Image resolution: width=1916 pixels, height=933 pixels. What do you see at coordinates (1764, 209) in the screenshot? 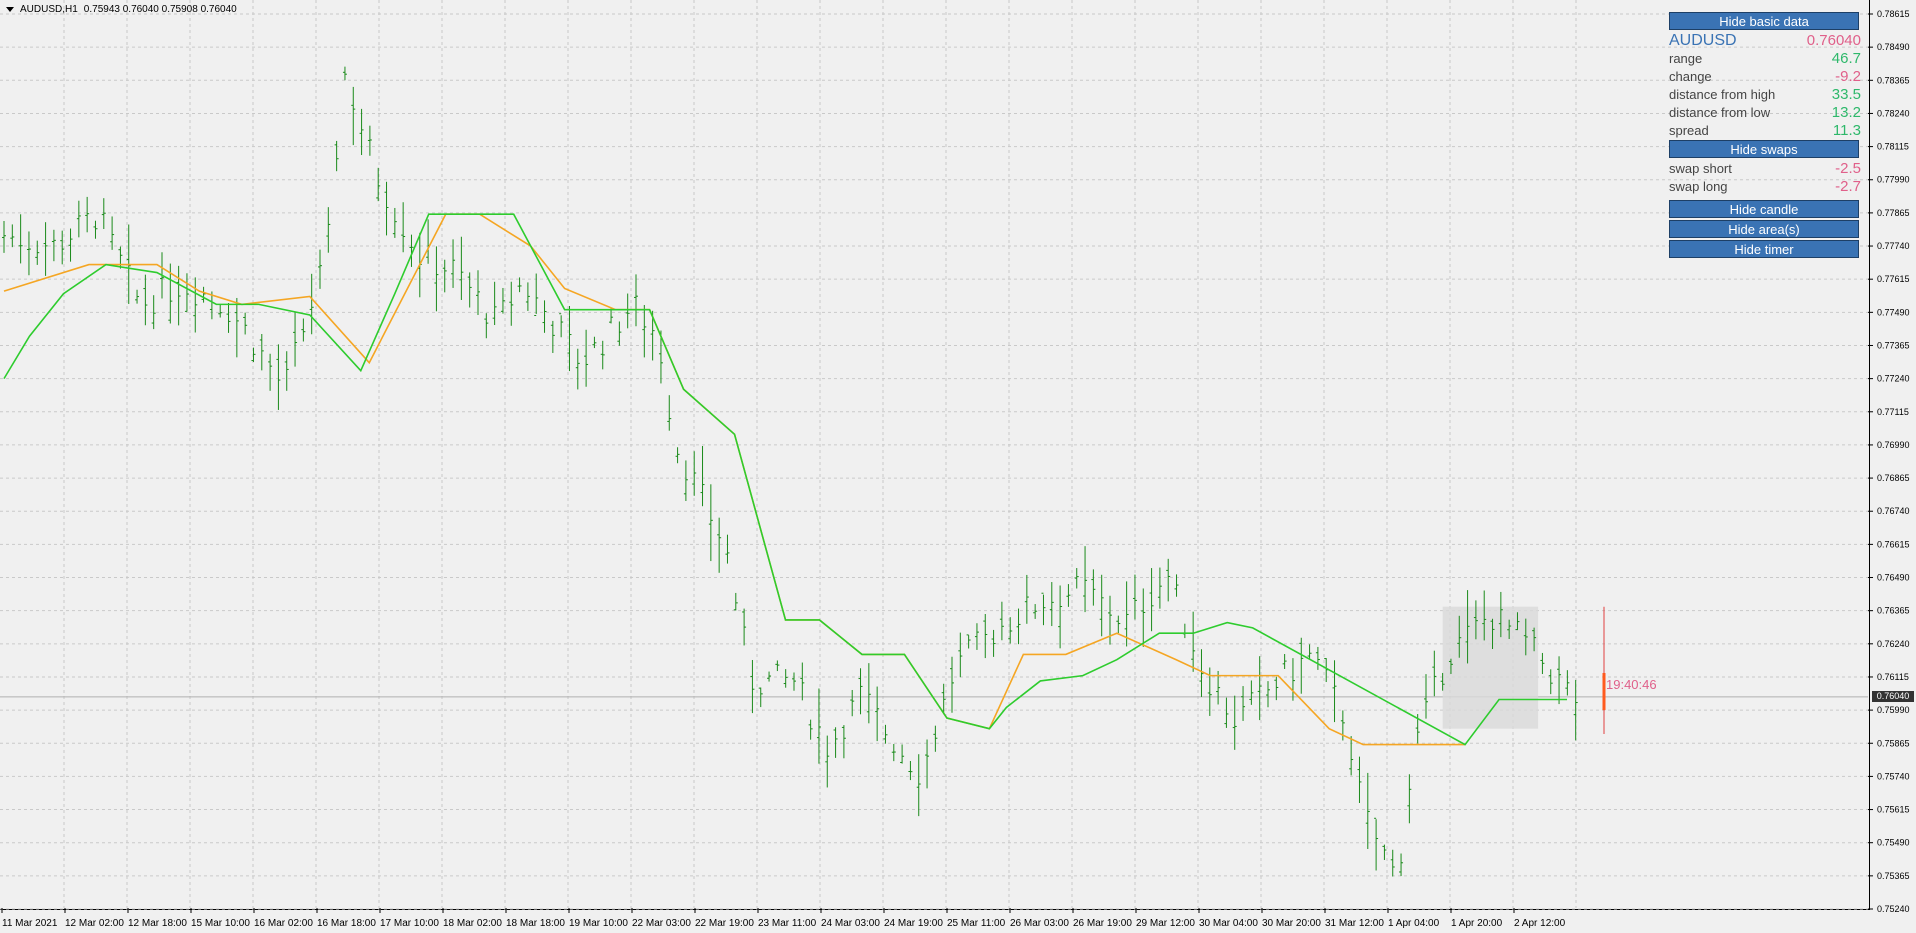
I see `hide-candle-button: Hide candle` at bounding box center [1764, 209].